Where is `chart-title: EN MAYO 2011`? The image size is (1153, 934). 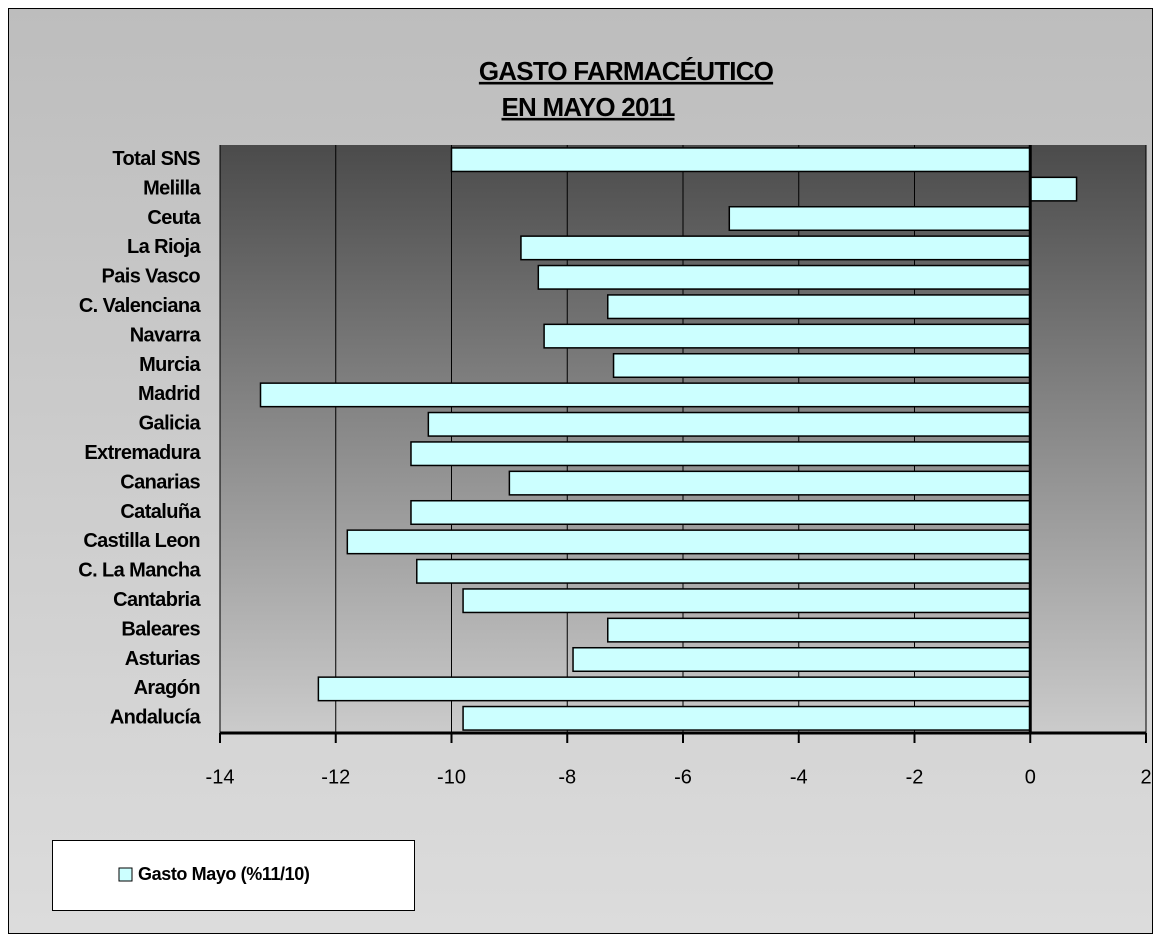 chart-title: EN MAYO 2011 is located at coordinates (588, 107).